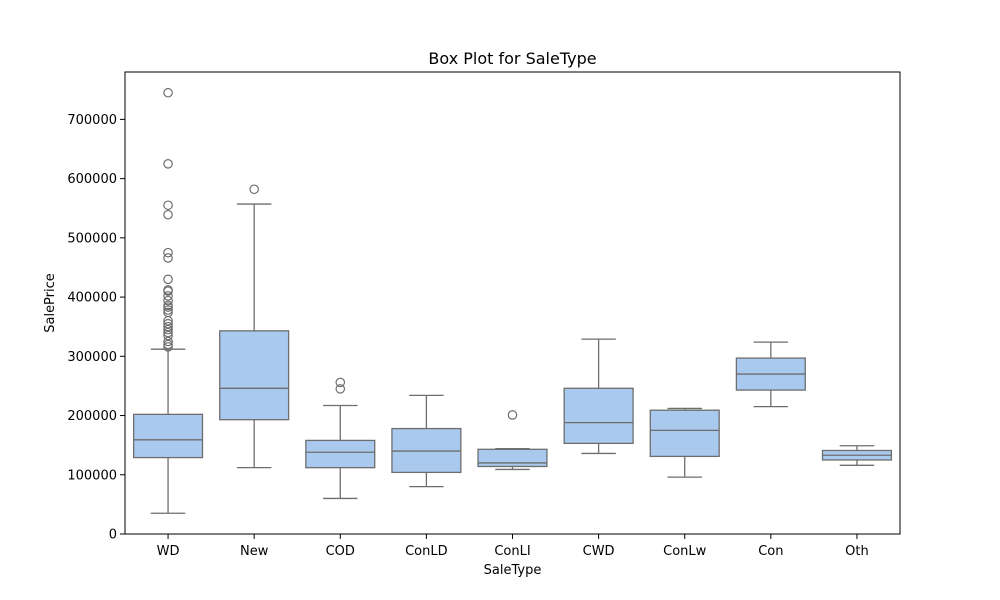 This screenshot has height=600, width=1000. I want to click on x-tick-label: ConLI, so click(512, 551).